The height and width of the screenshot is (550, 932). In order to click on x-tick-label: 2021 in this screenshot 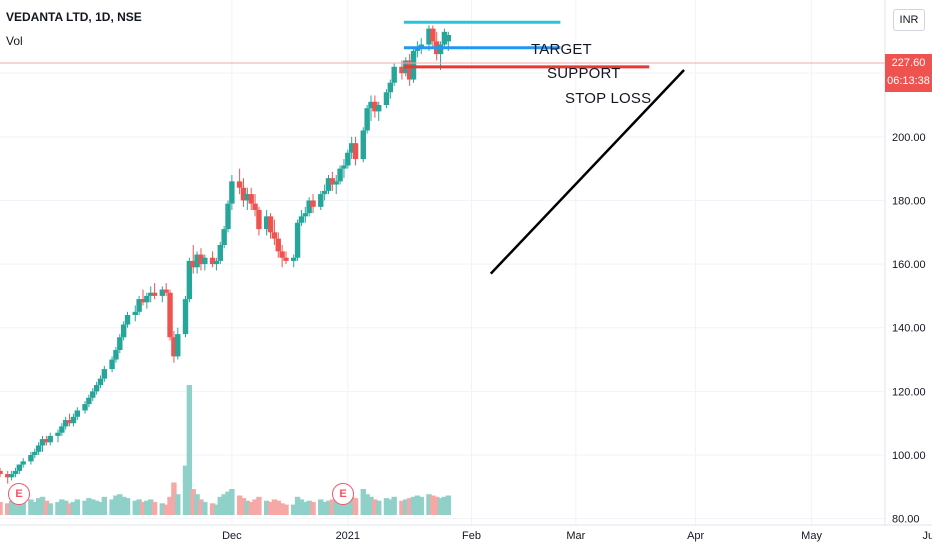, I will do `click(348, 536)`.